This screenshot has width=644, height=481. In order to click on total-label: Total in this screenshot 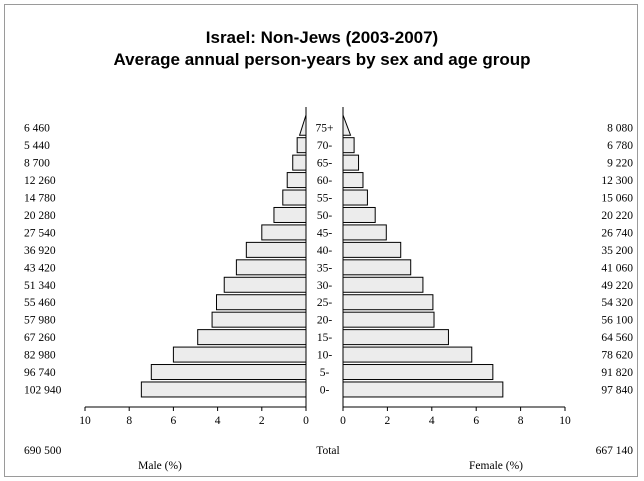, I will do `click(327, 451)`.